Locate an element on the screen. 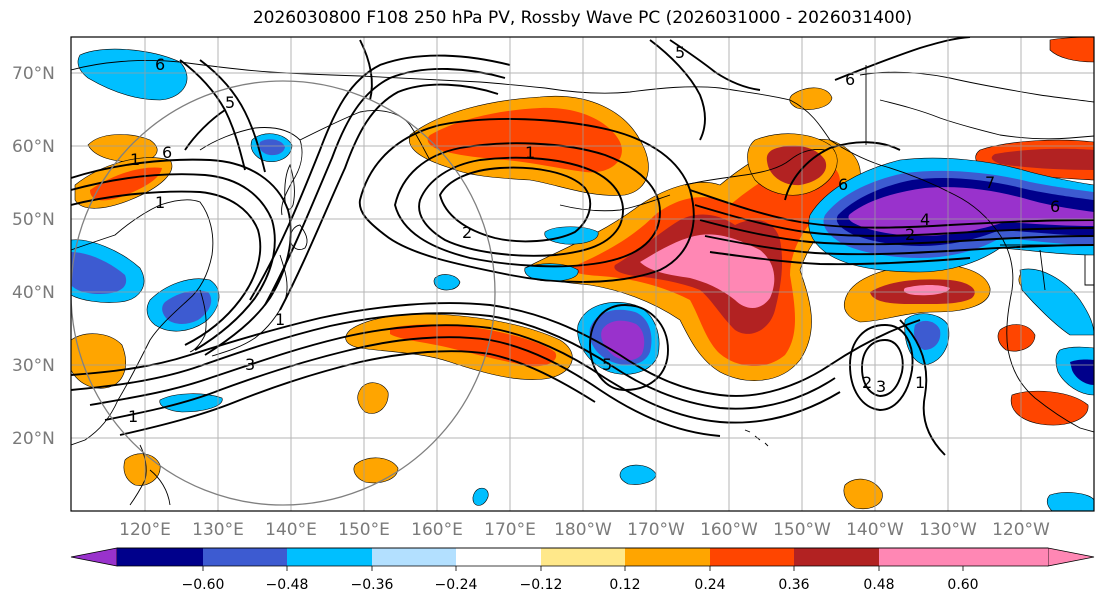 The width and height of the screenshot is (1105, 604). asia-coastline is located at coordinates (142, 322).